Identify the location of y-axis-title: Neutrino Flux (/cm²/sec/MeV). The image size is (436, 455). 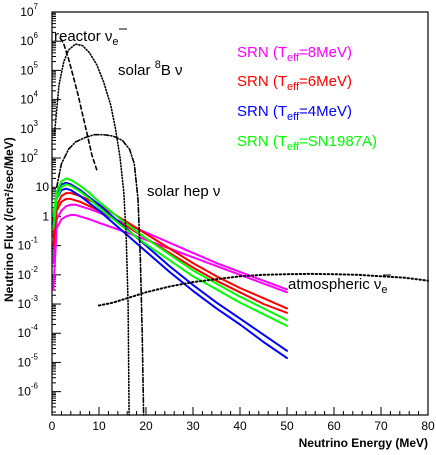
(9, 219).